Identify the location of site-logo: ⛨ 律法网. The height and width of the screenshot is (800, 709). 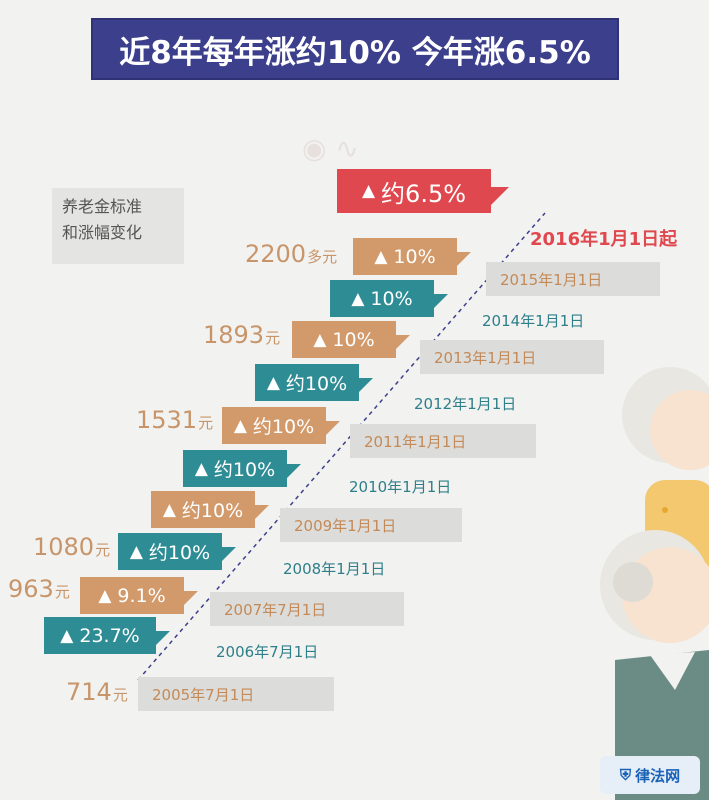
(650, 775).